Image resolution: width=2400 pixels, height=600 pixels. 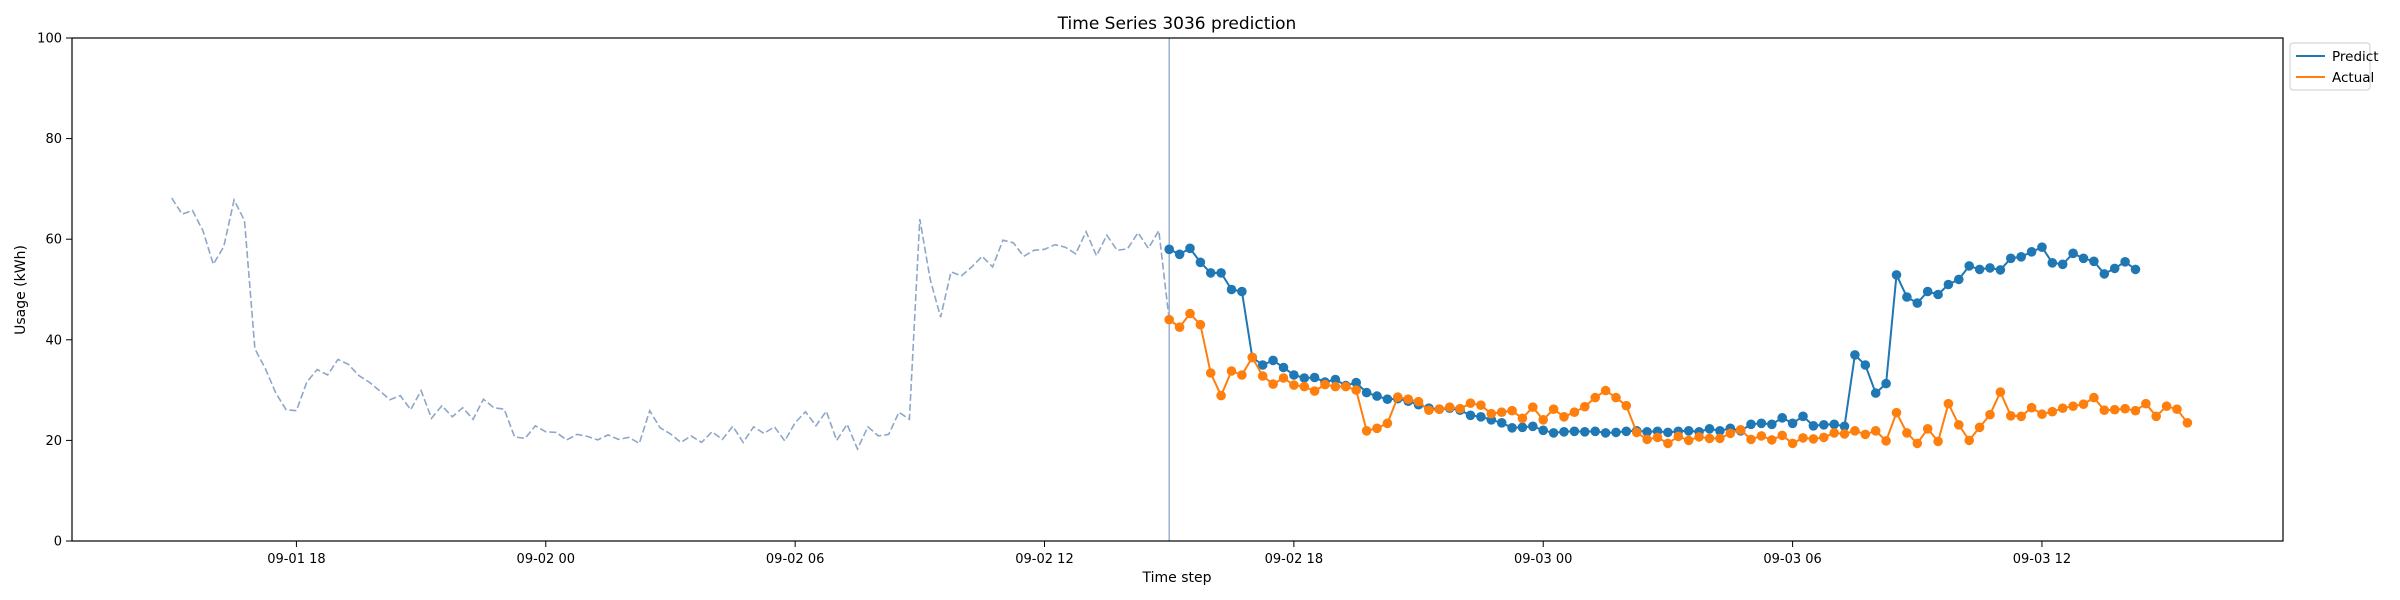 I want to click on legend-label-predict: Predict, so click(x=2355, y=57).